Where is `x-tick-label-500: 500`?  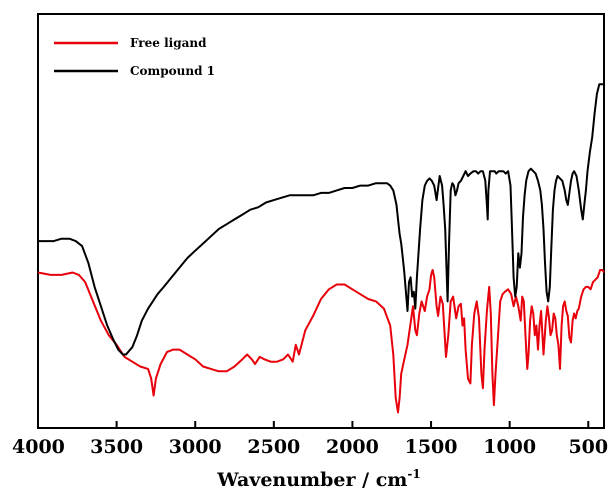
x-tick-label-500: 500 is located at coordinates (588, 447).